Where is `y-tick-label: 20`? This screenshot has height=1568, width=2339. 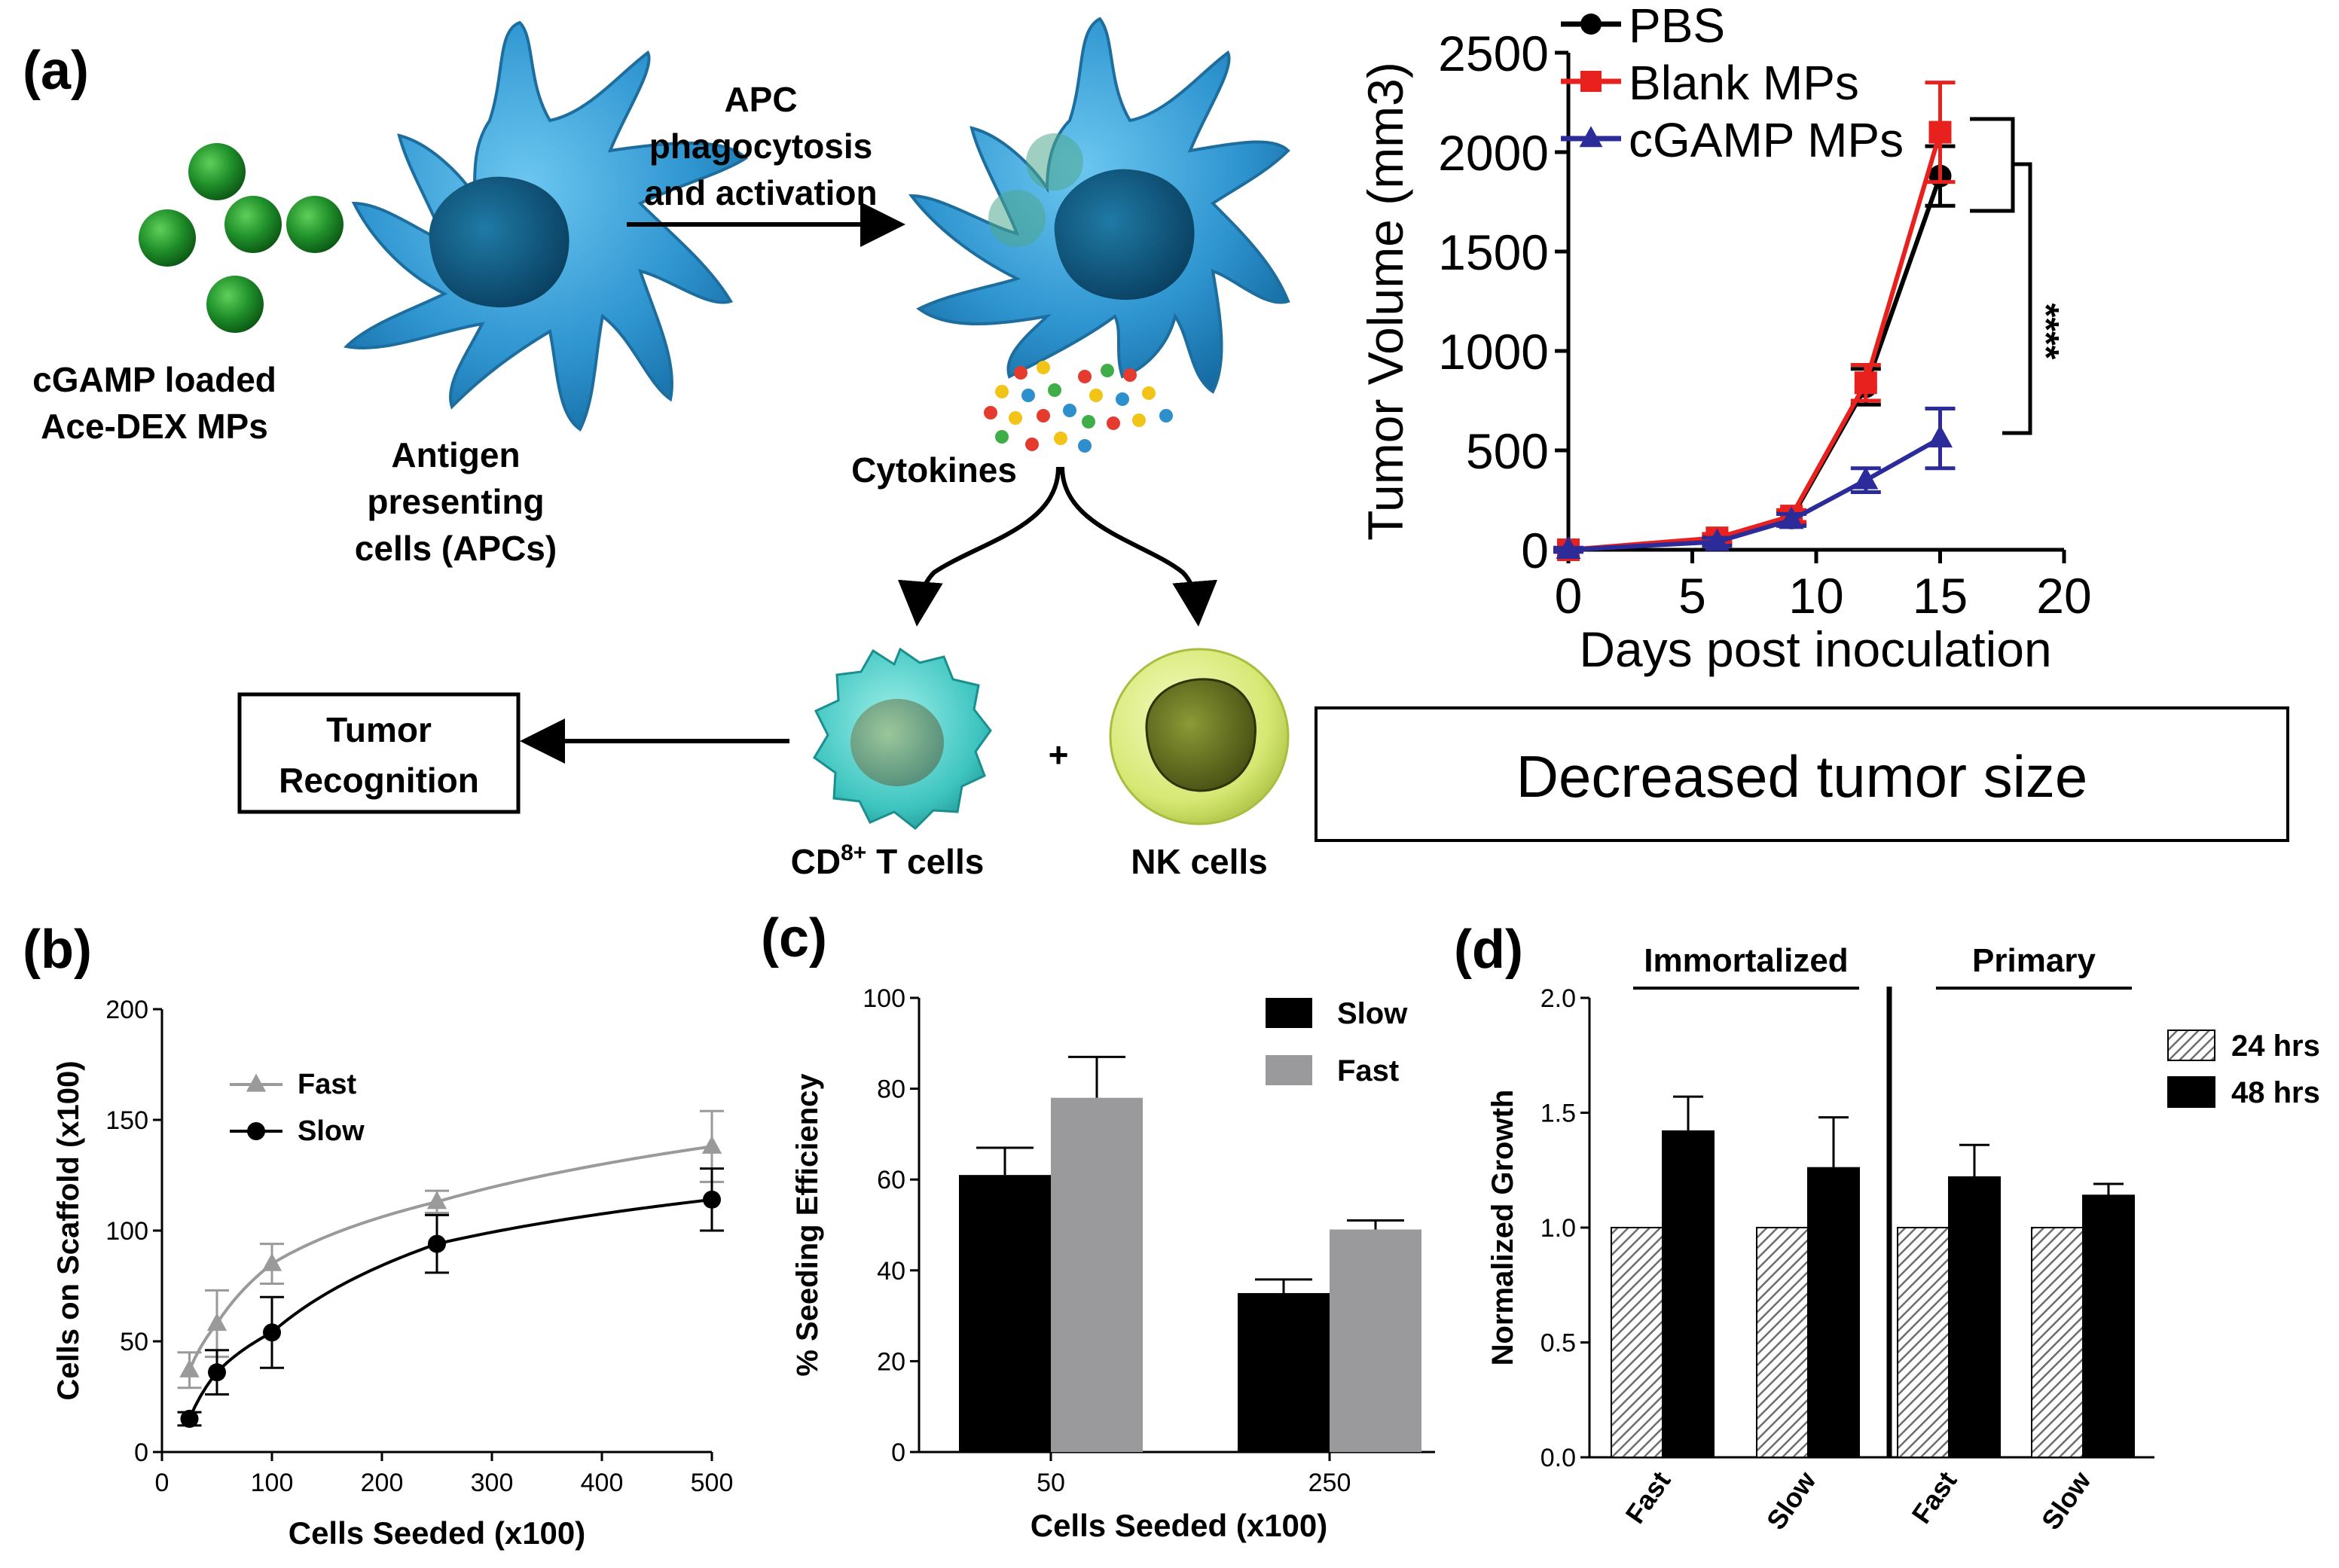 y-tick-label: 20 is located at coordinates (891, 1362).